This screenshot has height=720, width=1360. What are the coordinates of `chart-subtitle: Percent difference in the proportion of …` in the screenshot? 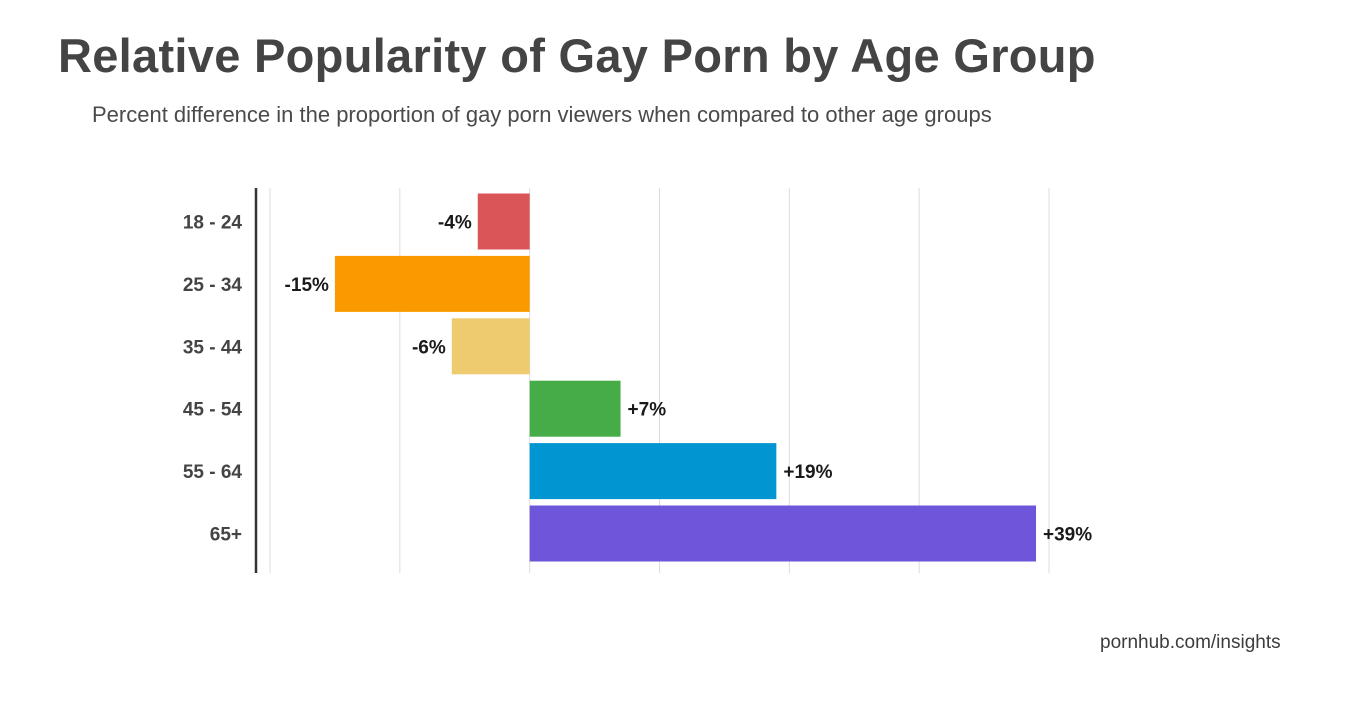 It's located at (542, 114).